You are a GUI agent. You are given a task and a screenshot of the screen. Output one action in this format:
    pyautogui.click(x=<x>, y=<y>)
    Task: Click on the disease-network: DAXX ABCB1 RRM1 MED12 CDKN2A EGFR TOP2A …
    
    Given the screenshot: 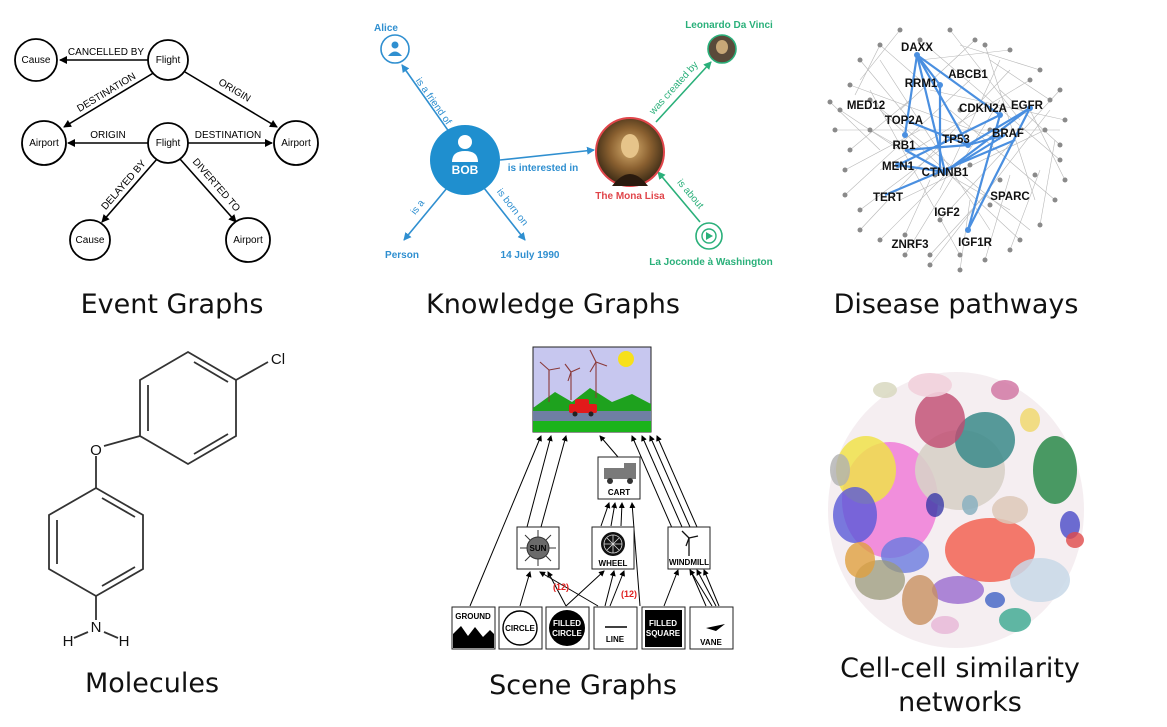 What is the action you would take?
    pyautogui.click(x=947, y=150)
    